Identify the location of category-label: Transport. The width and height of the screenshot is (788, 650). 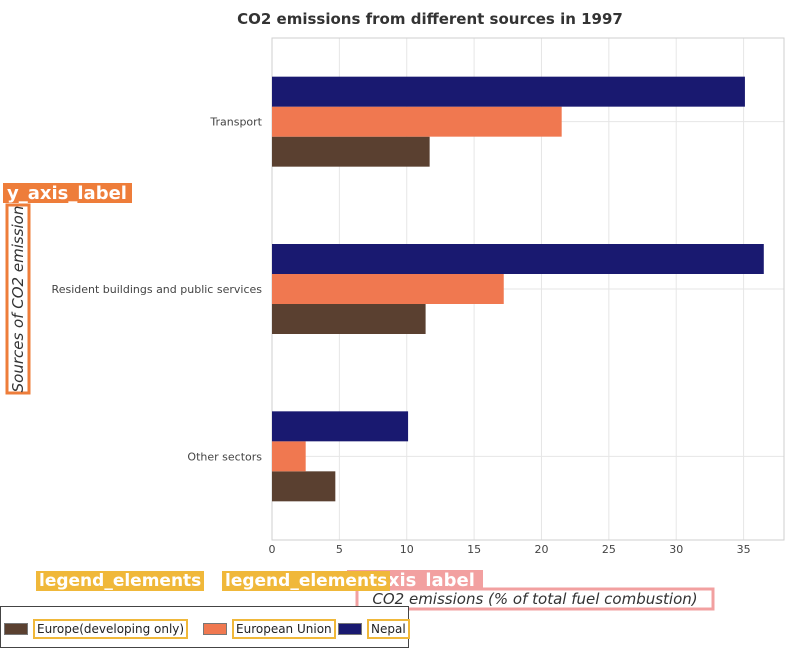
(235, 122).